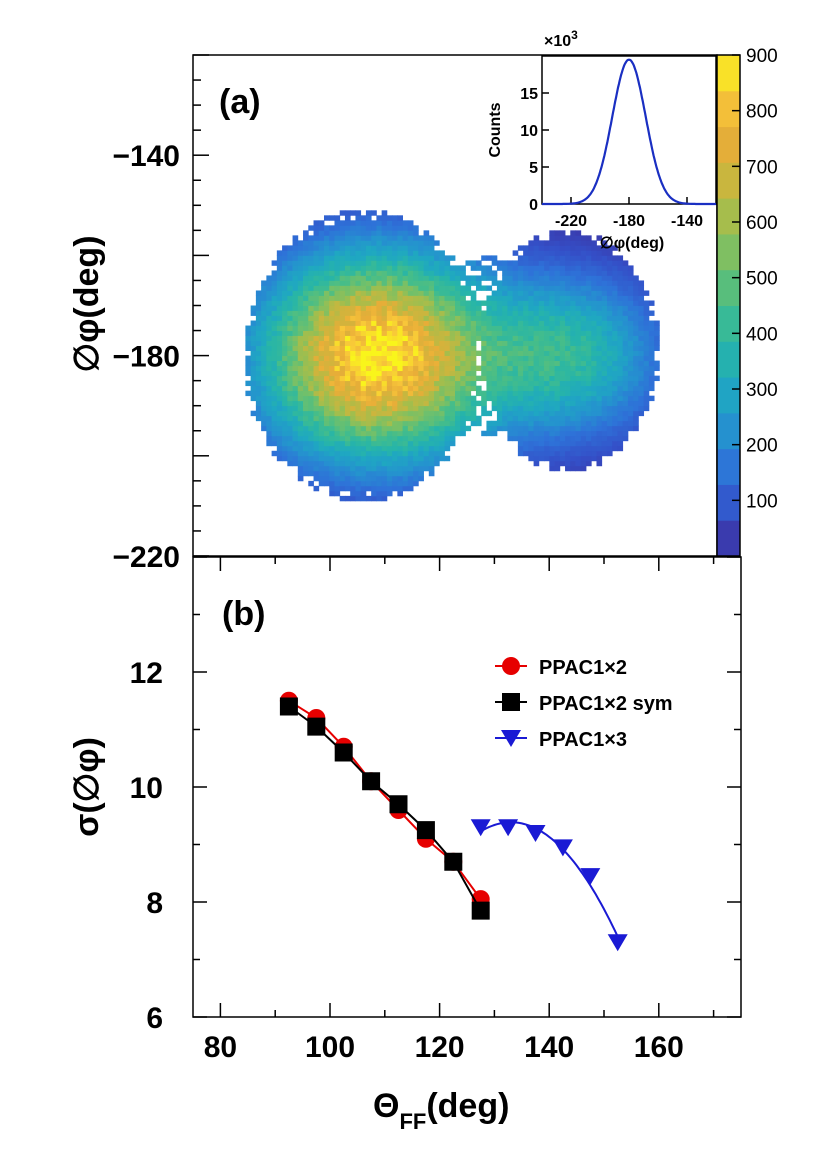  Describe the element at coordinates (629, 130) in the screenshot. I see `inset-background` at that location.